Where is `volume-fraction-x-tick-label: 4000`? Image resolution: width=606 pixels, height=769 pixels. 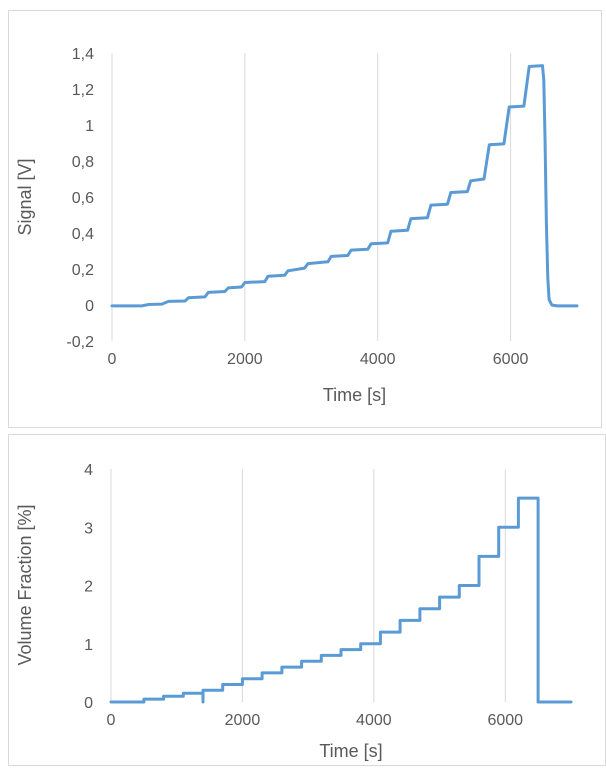 volume-fraction-x-tick-label: 4000 is located at coordinates (374, 720).